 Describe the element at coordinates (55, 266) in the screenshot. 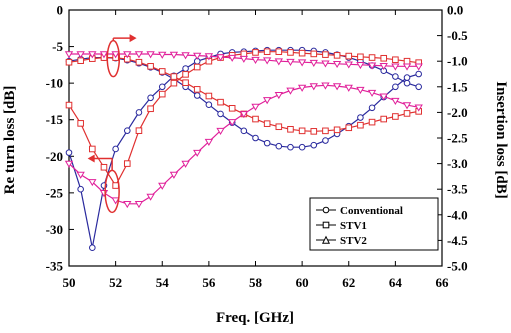

I see `y-left-tick-label: -35` at that location.